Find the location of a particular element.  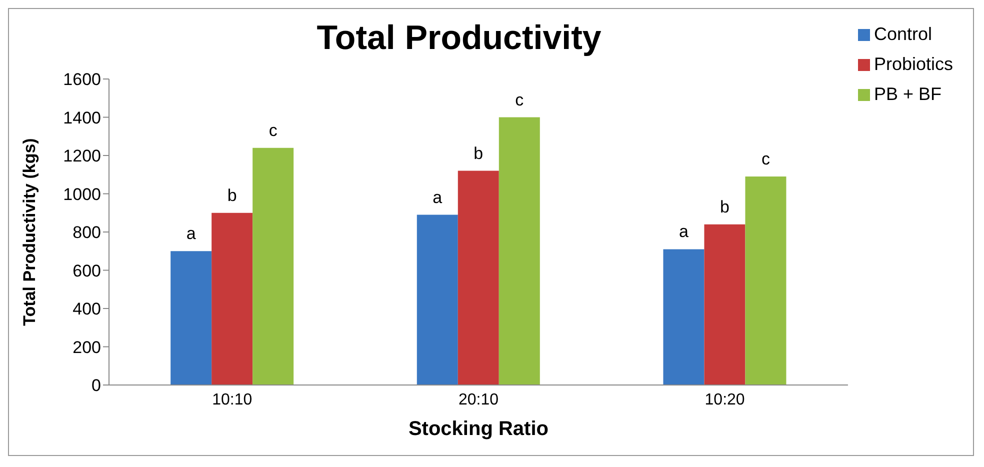

y-tick-label: 1600 is located at coordinates (82, 80).